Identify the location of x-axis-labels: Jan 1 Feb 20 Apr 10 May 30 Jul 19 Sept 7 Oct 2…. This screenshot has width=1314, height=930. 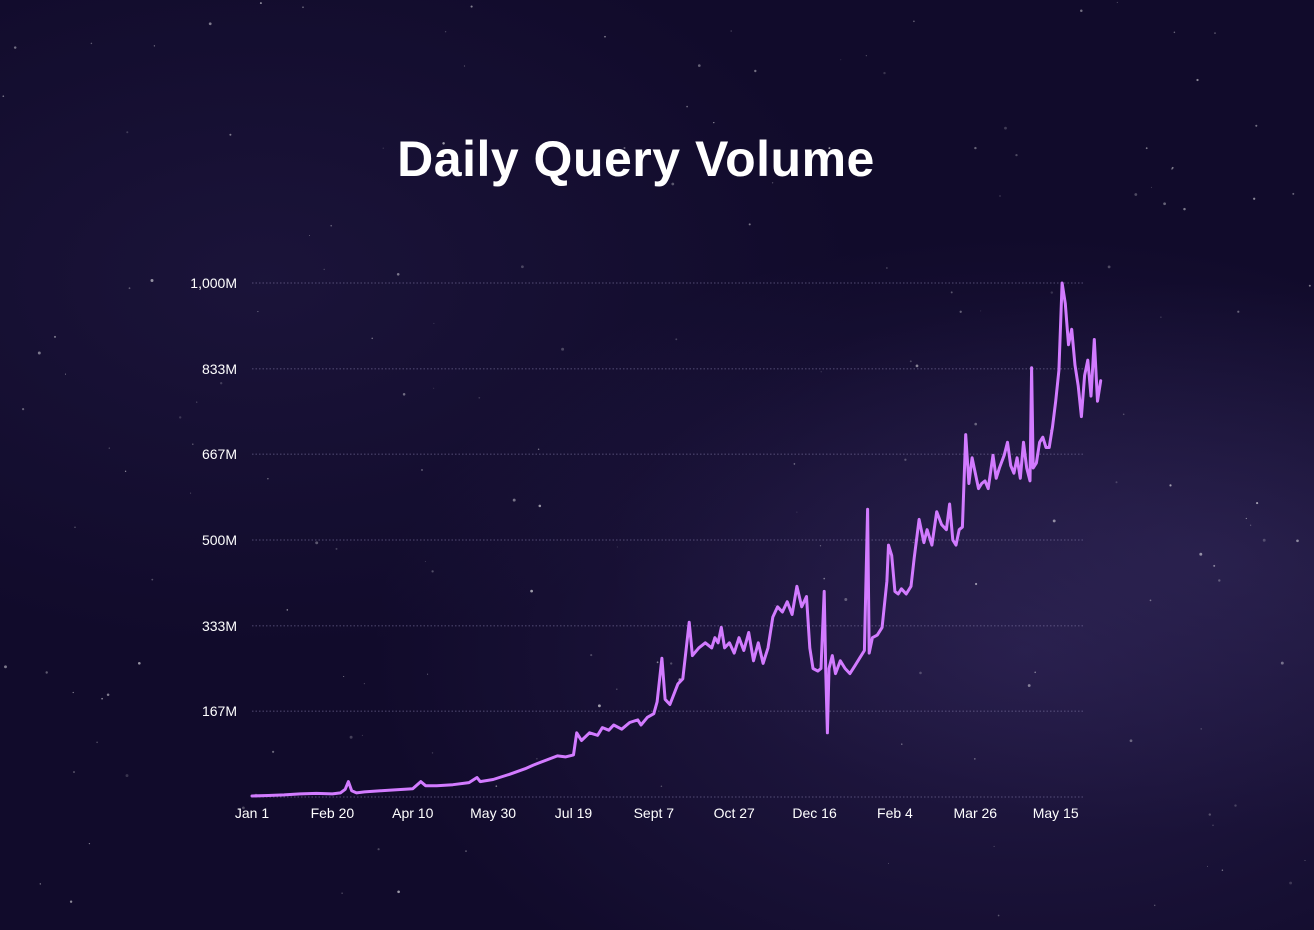
(657, 813).